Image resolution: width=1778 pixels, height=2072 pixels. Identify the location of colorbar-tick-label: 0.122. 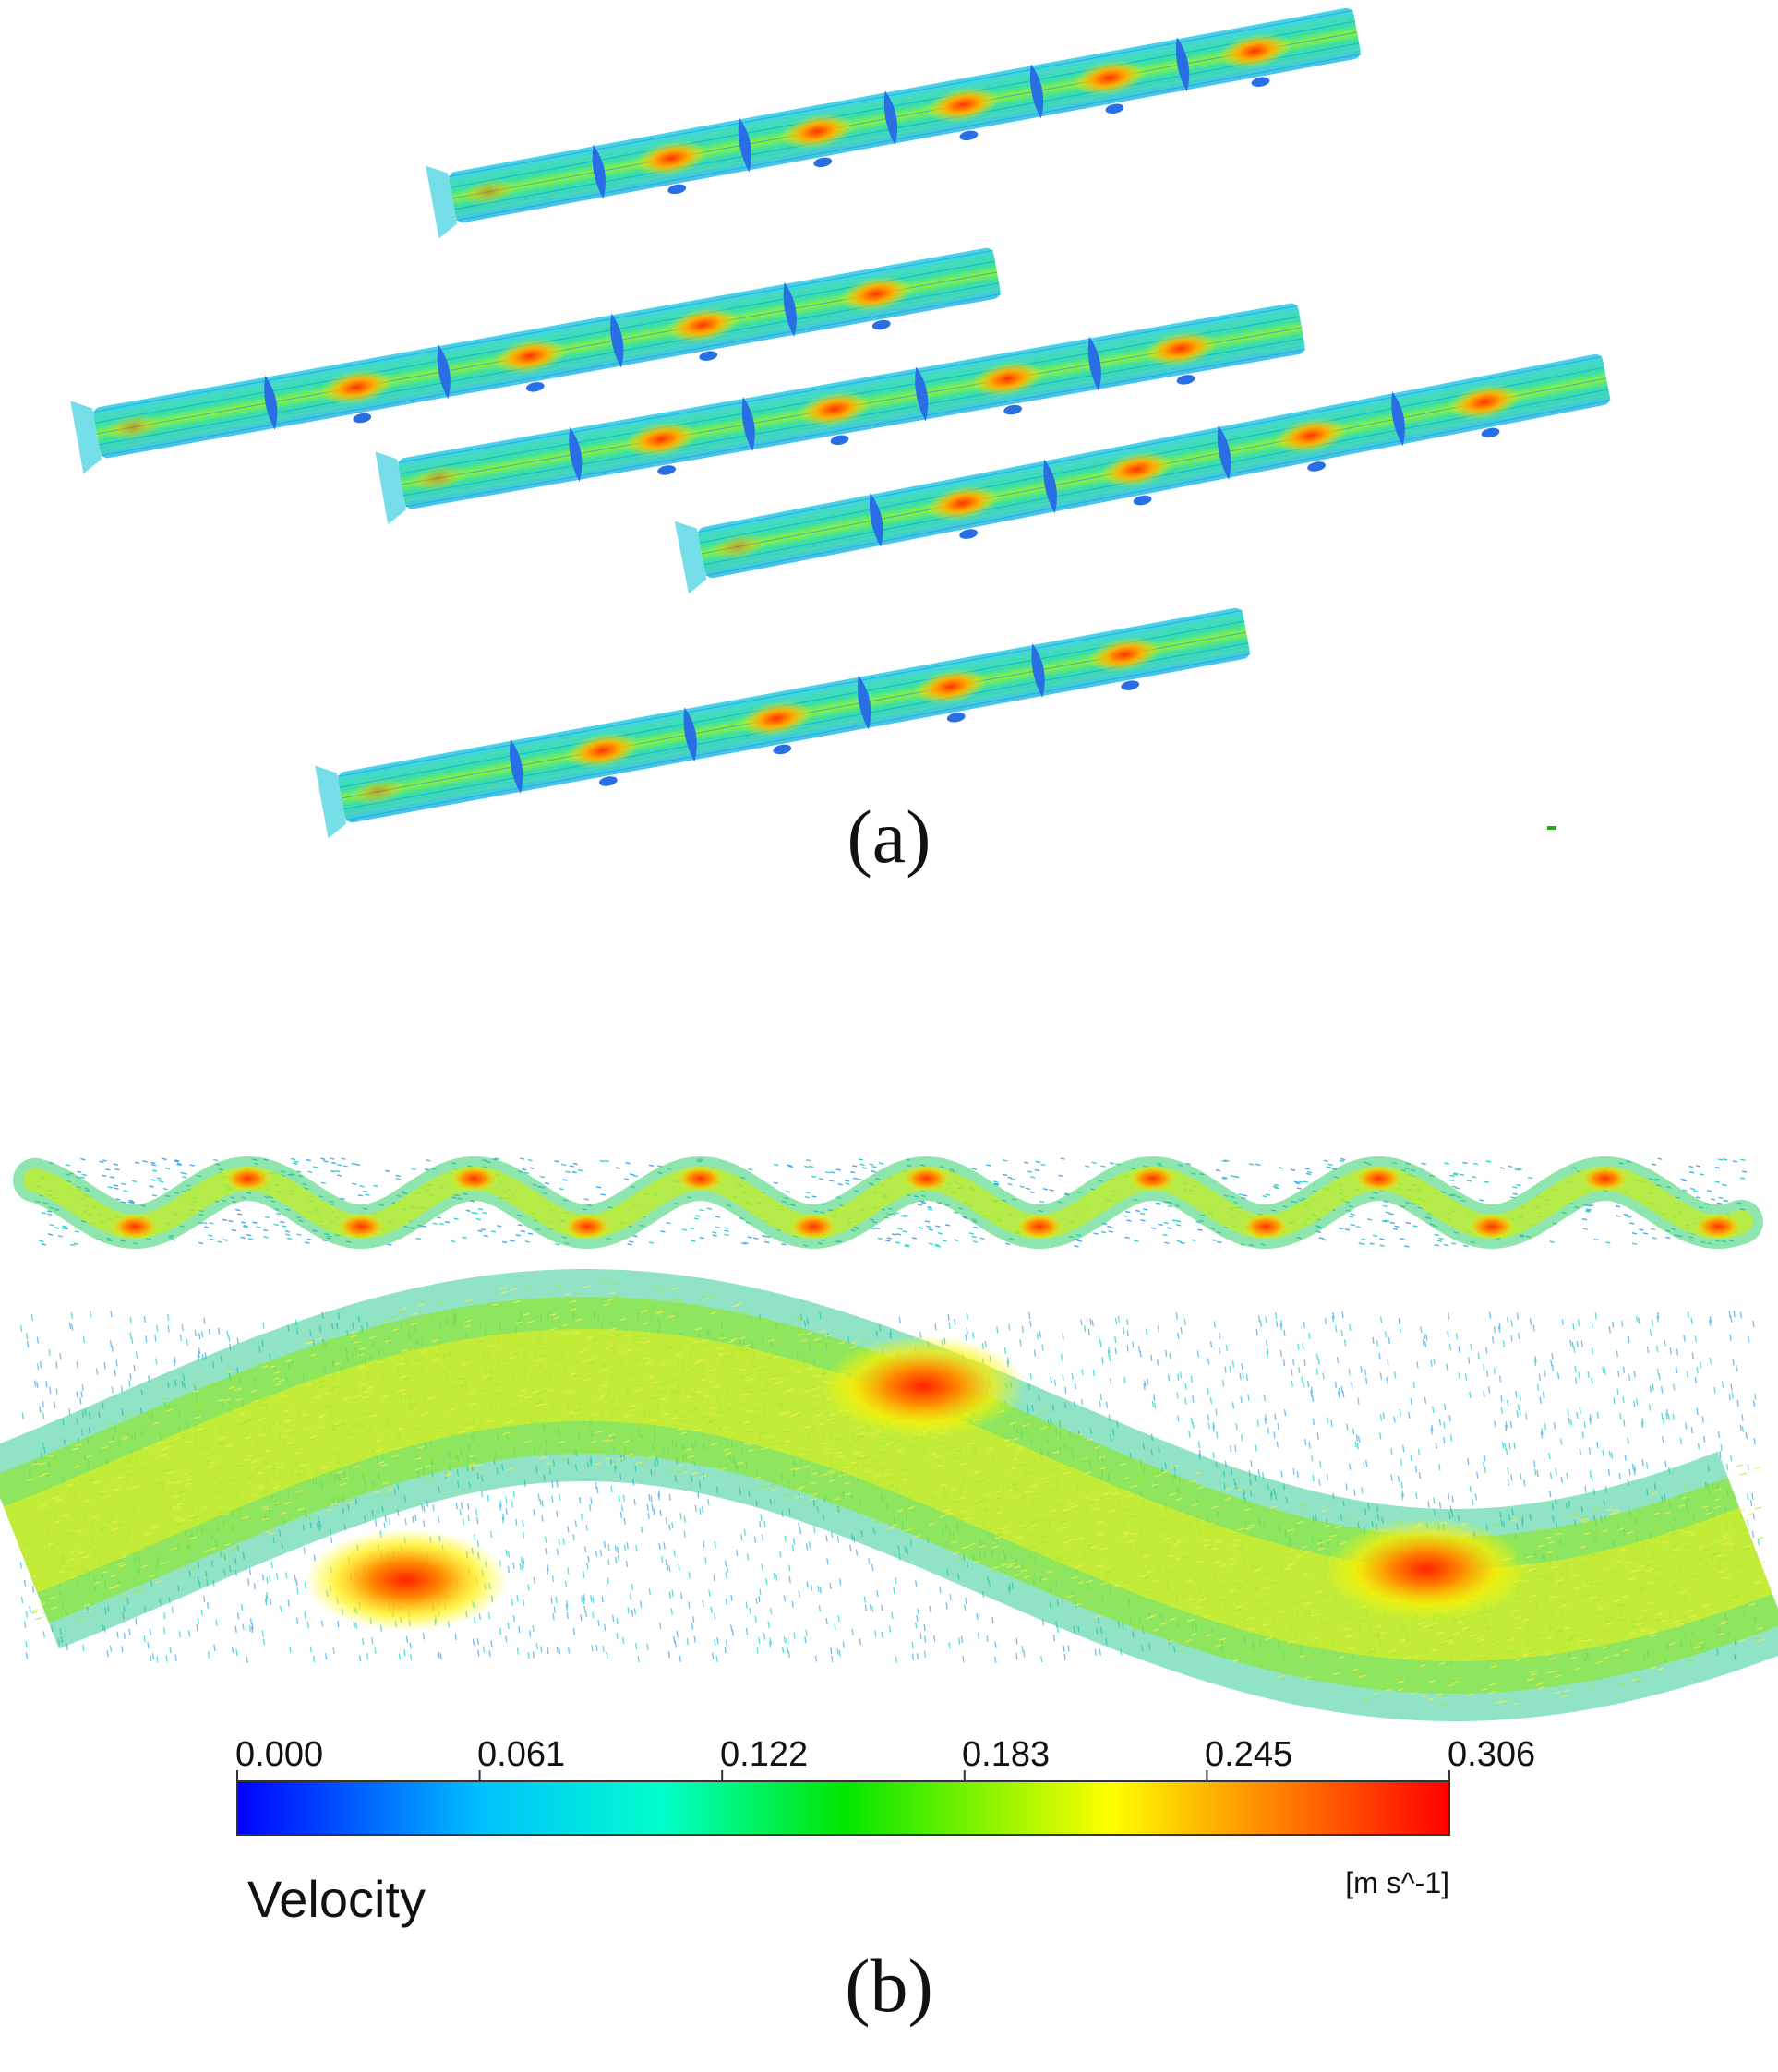
(764, 1755).